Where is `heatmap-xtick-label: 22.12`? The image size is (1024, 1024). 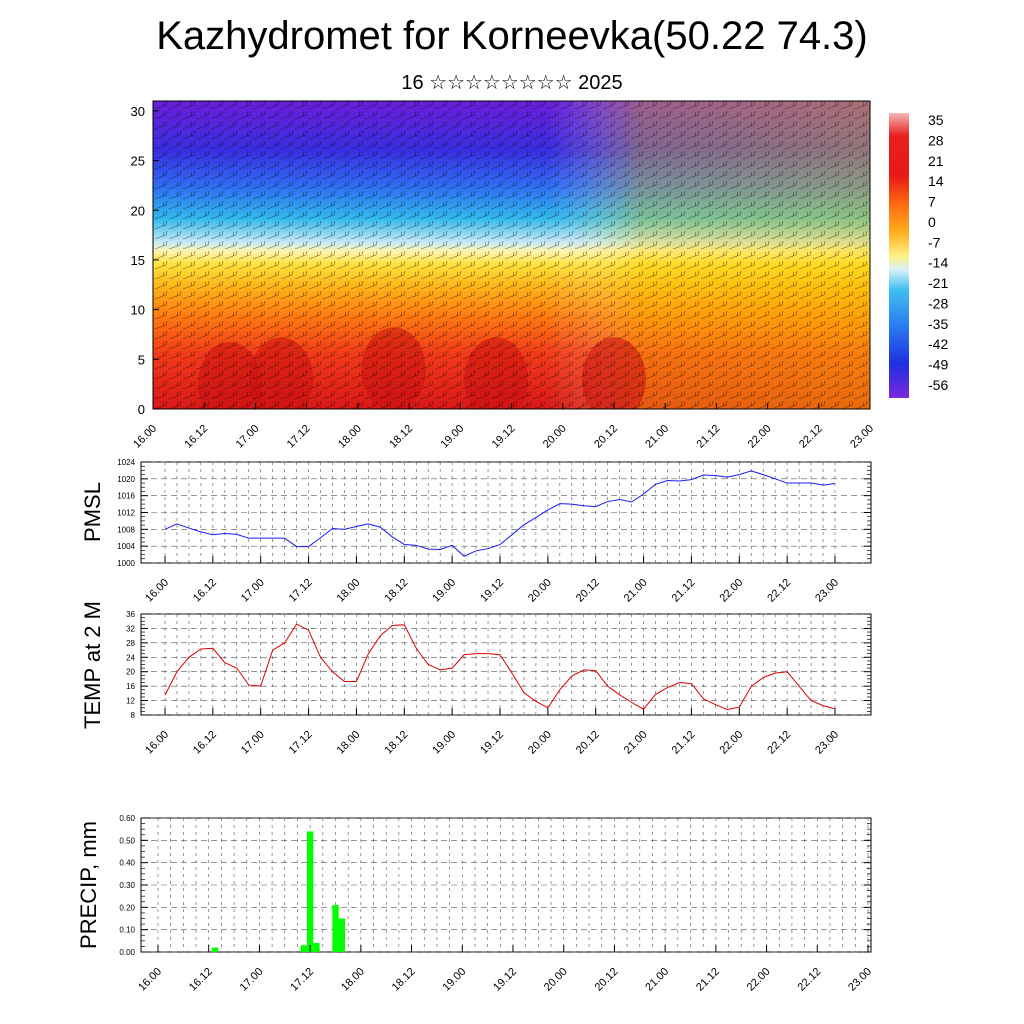
heatmap-xtick-label: 22.12 is located at coordinates (811, 437).